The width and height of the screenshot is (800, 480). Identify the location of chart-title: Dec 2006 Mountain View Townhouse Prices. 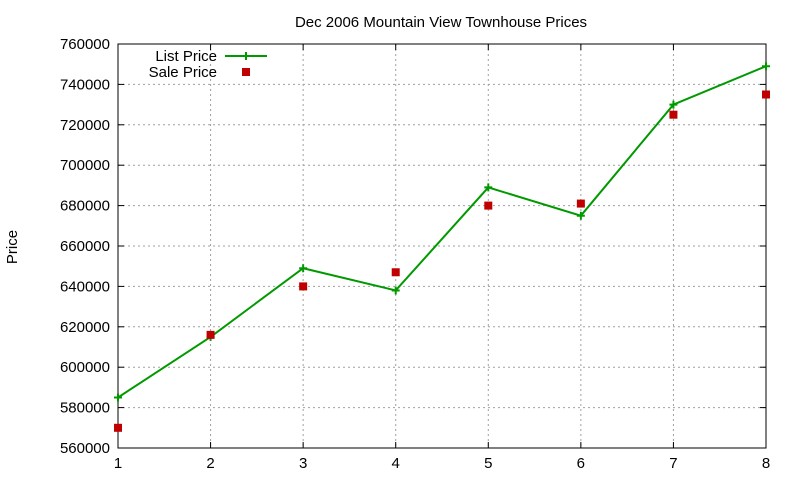
(441, 22).